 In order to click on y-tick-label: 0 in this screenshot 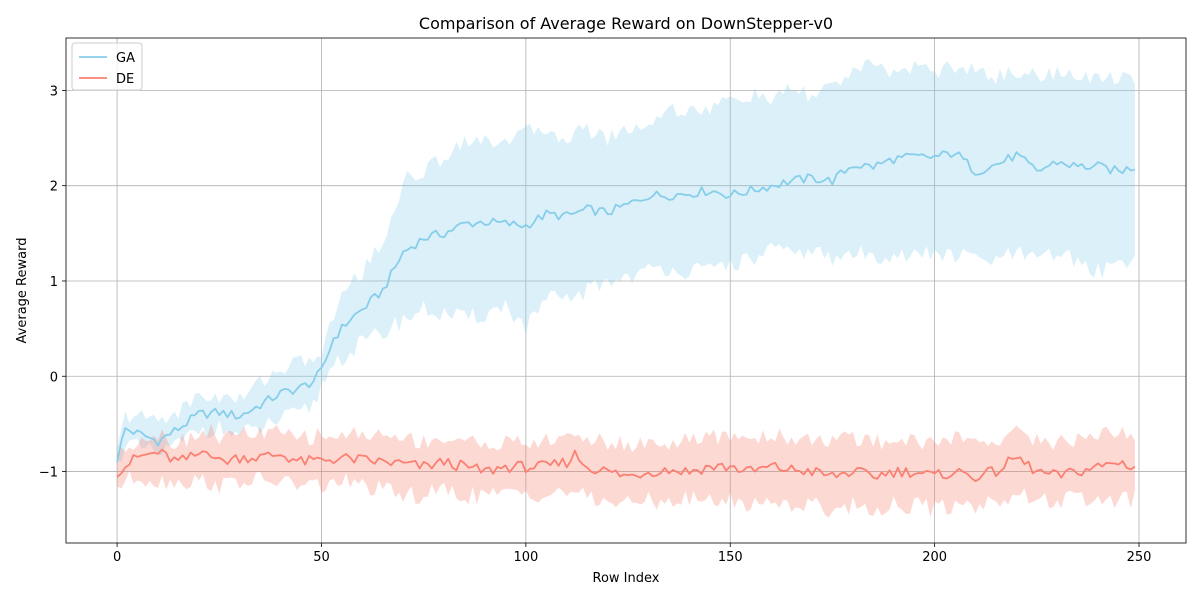, I will do `click(54, 377)`.